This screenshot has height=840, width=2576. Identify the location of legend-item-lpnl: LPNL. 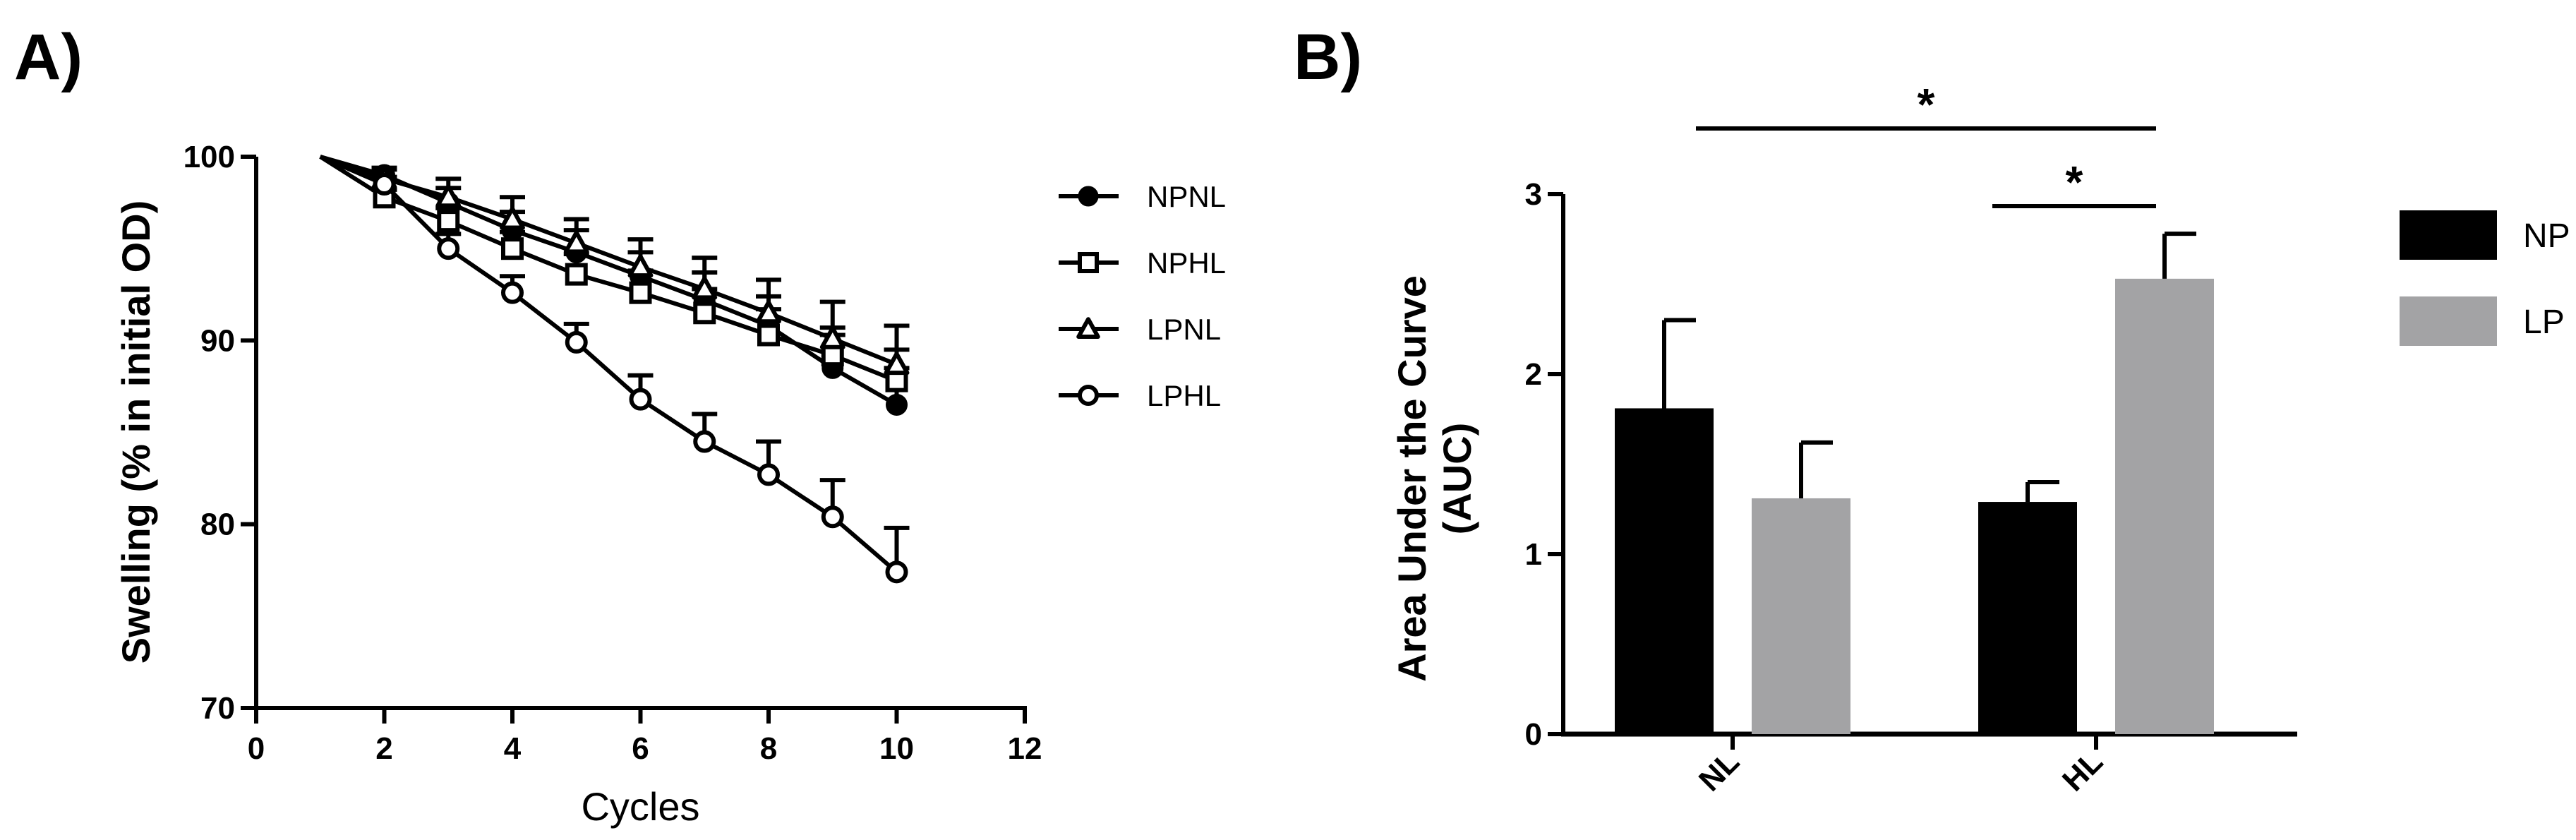
(1140, 330).